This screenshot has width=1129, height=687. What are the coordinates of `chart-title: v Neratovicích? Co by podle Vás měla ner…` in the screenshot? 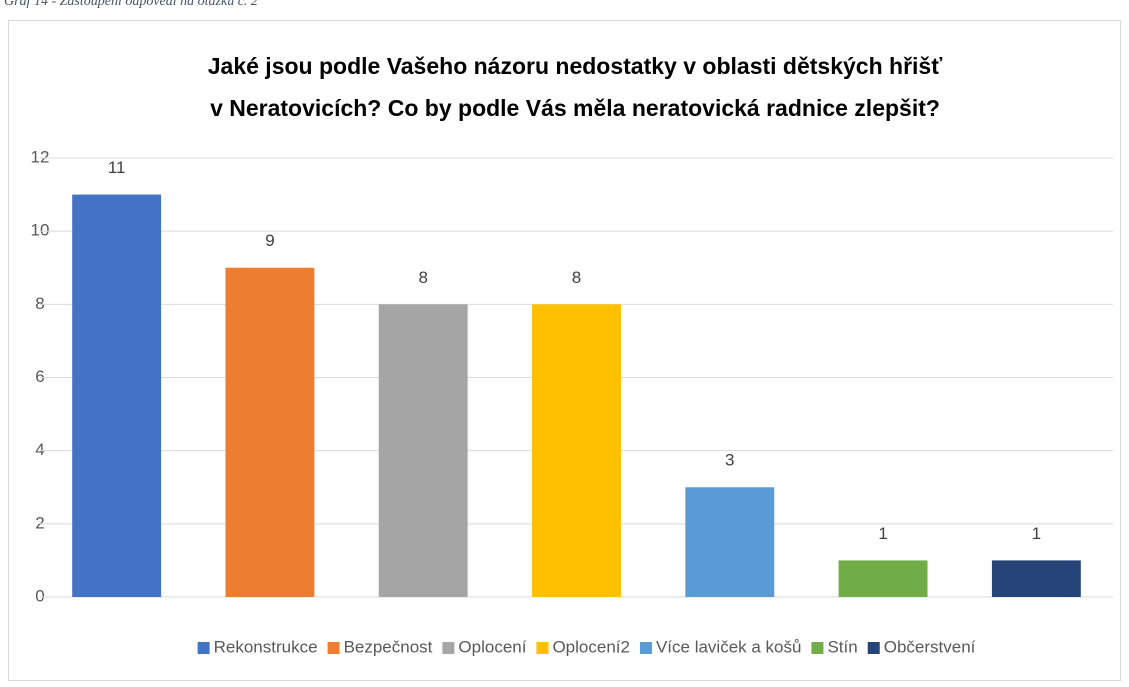 It's located at (575, 108).